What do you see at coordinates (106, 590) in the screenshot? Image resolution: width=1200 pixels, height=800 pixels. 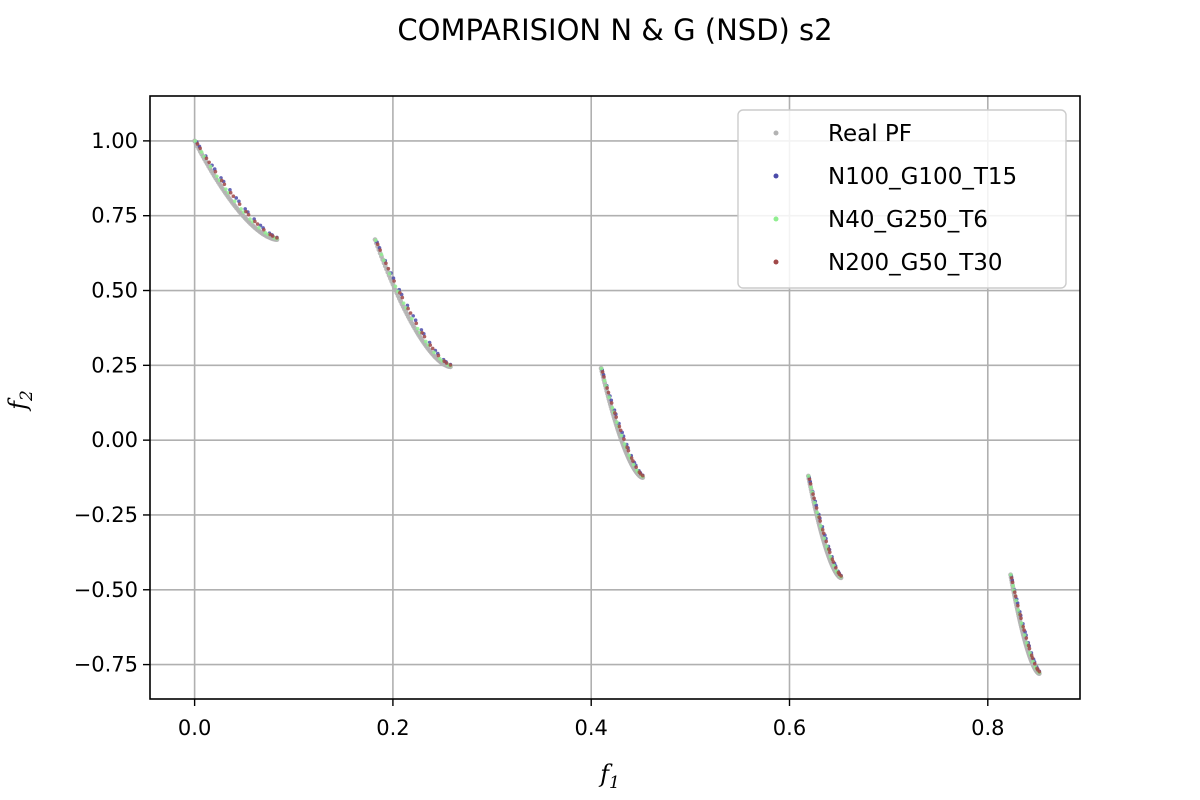 I see `y-tick-label: −0.50` at bounding box center [106, 590].